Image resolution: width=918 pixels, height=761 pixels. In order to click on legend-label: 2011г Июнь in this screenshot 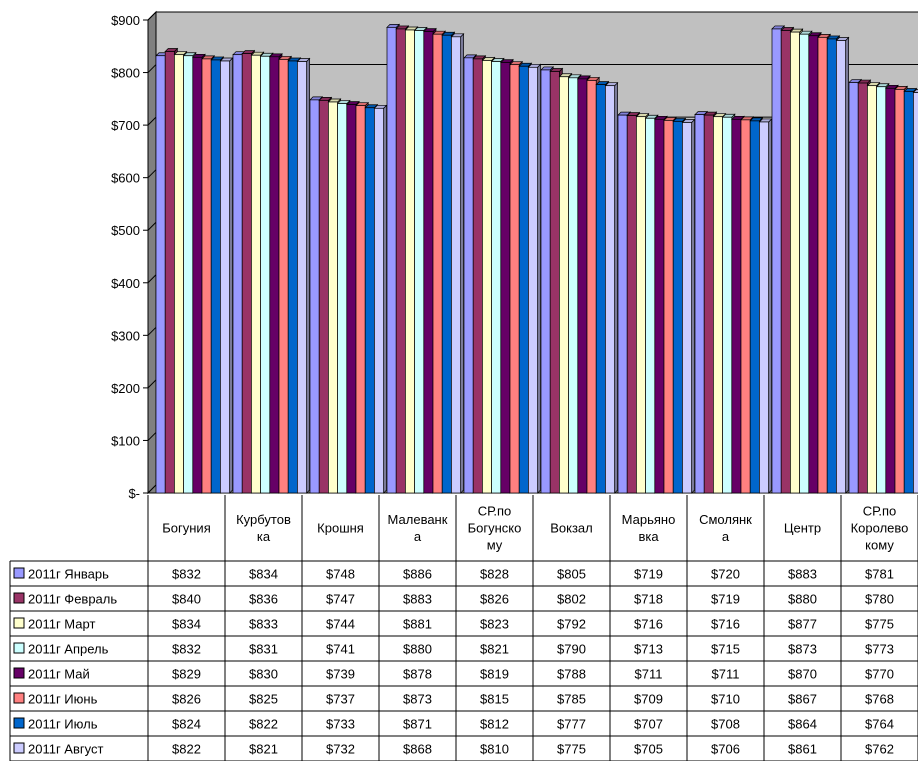, I will do `click(63, 699)`.